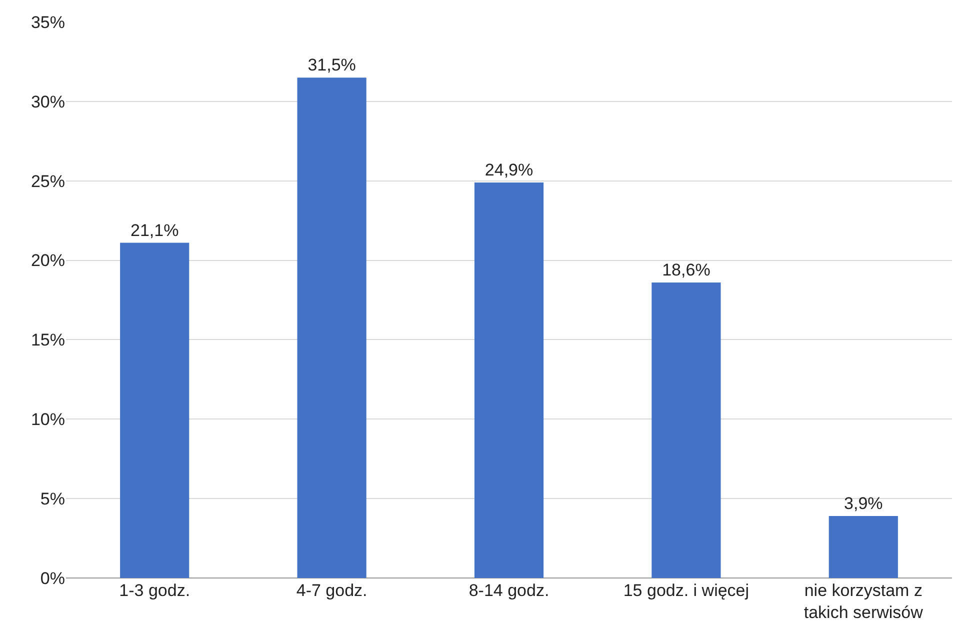 The height and width of the screenshot is (636, 962). I want to click on y-tick-label: 30%, so click(47, 102).